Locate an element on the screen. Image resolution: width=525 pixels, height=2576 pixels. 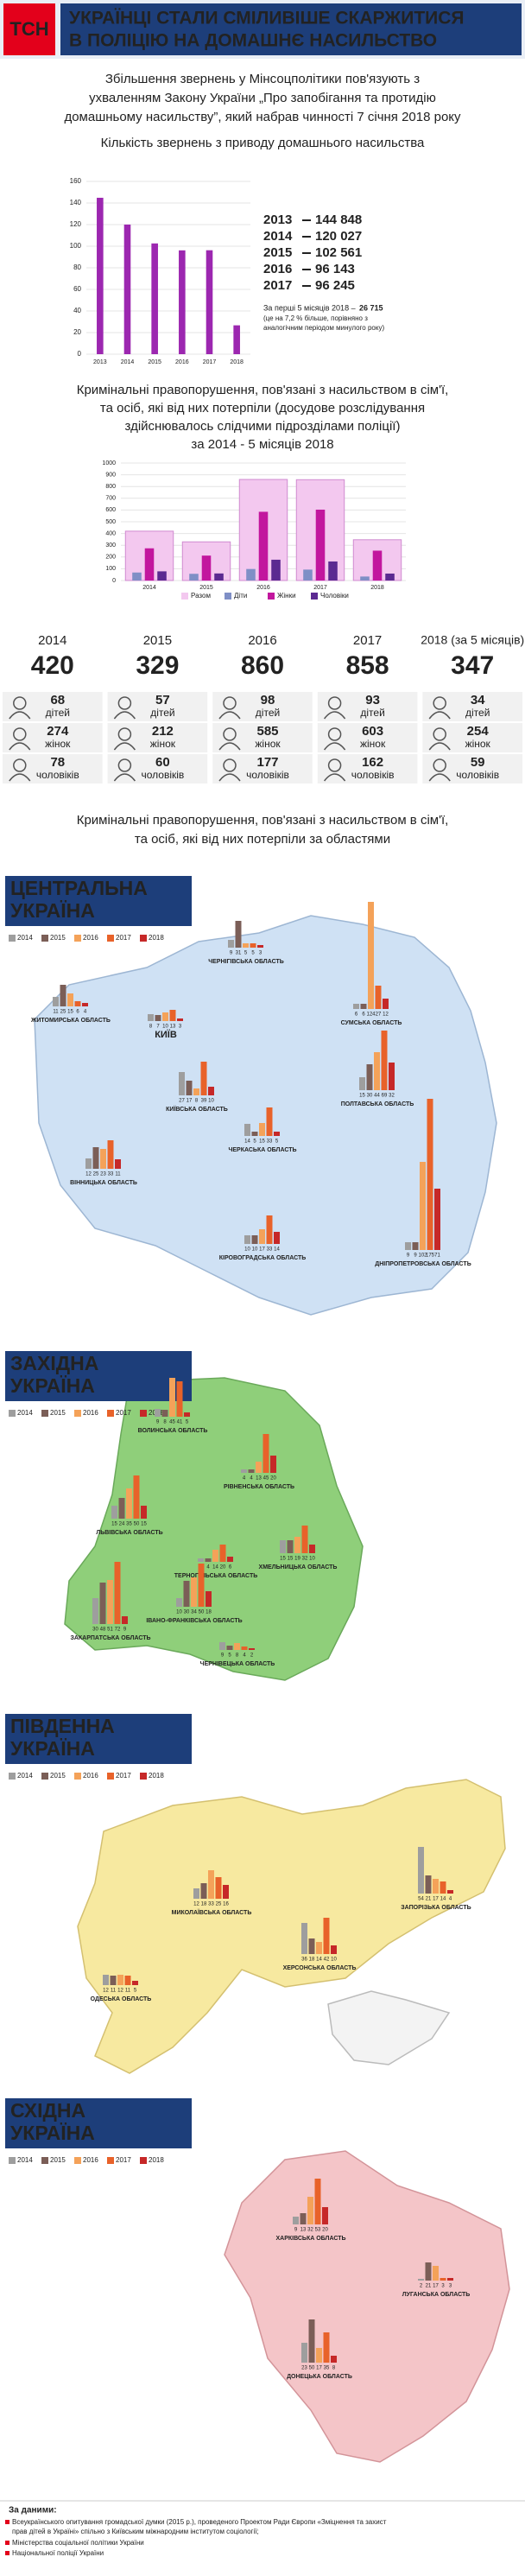
west-map is located at coordinates (214, 1529).